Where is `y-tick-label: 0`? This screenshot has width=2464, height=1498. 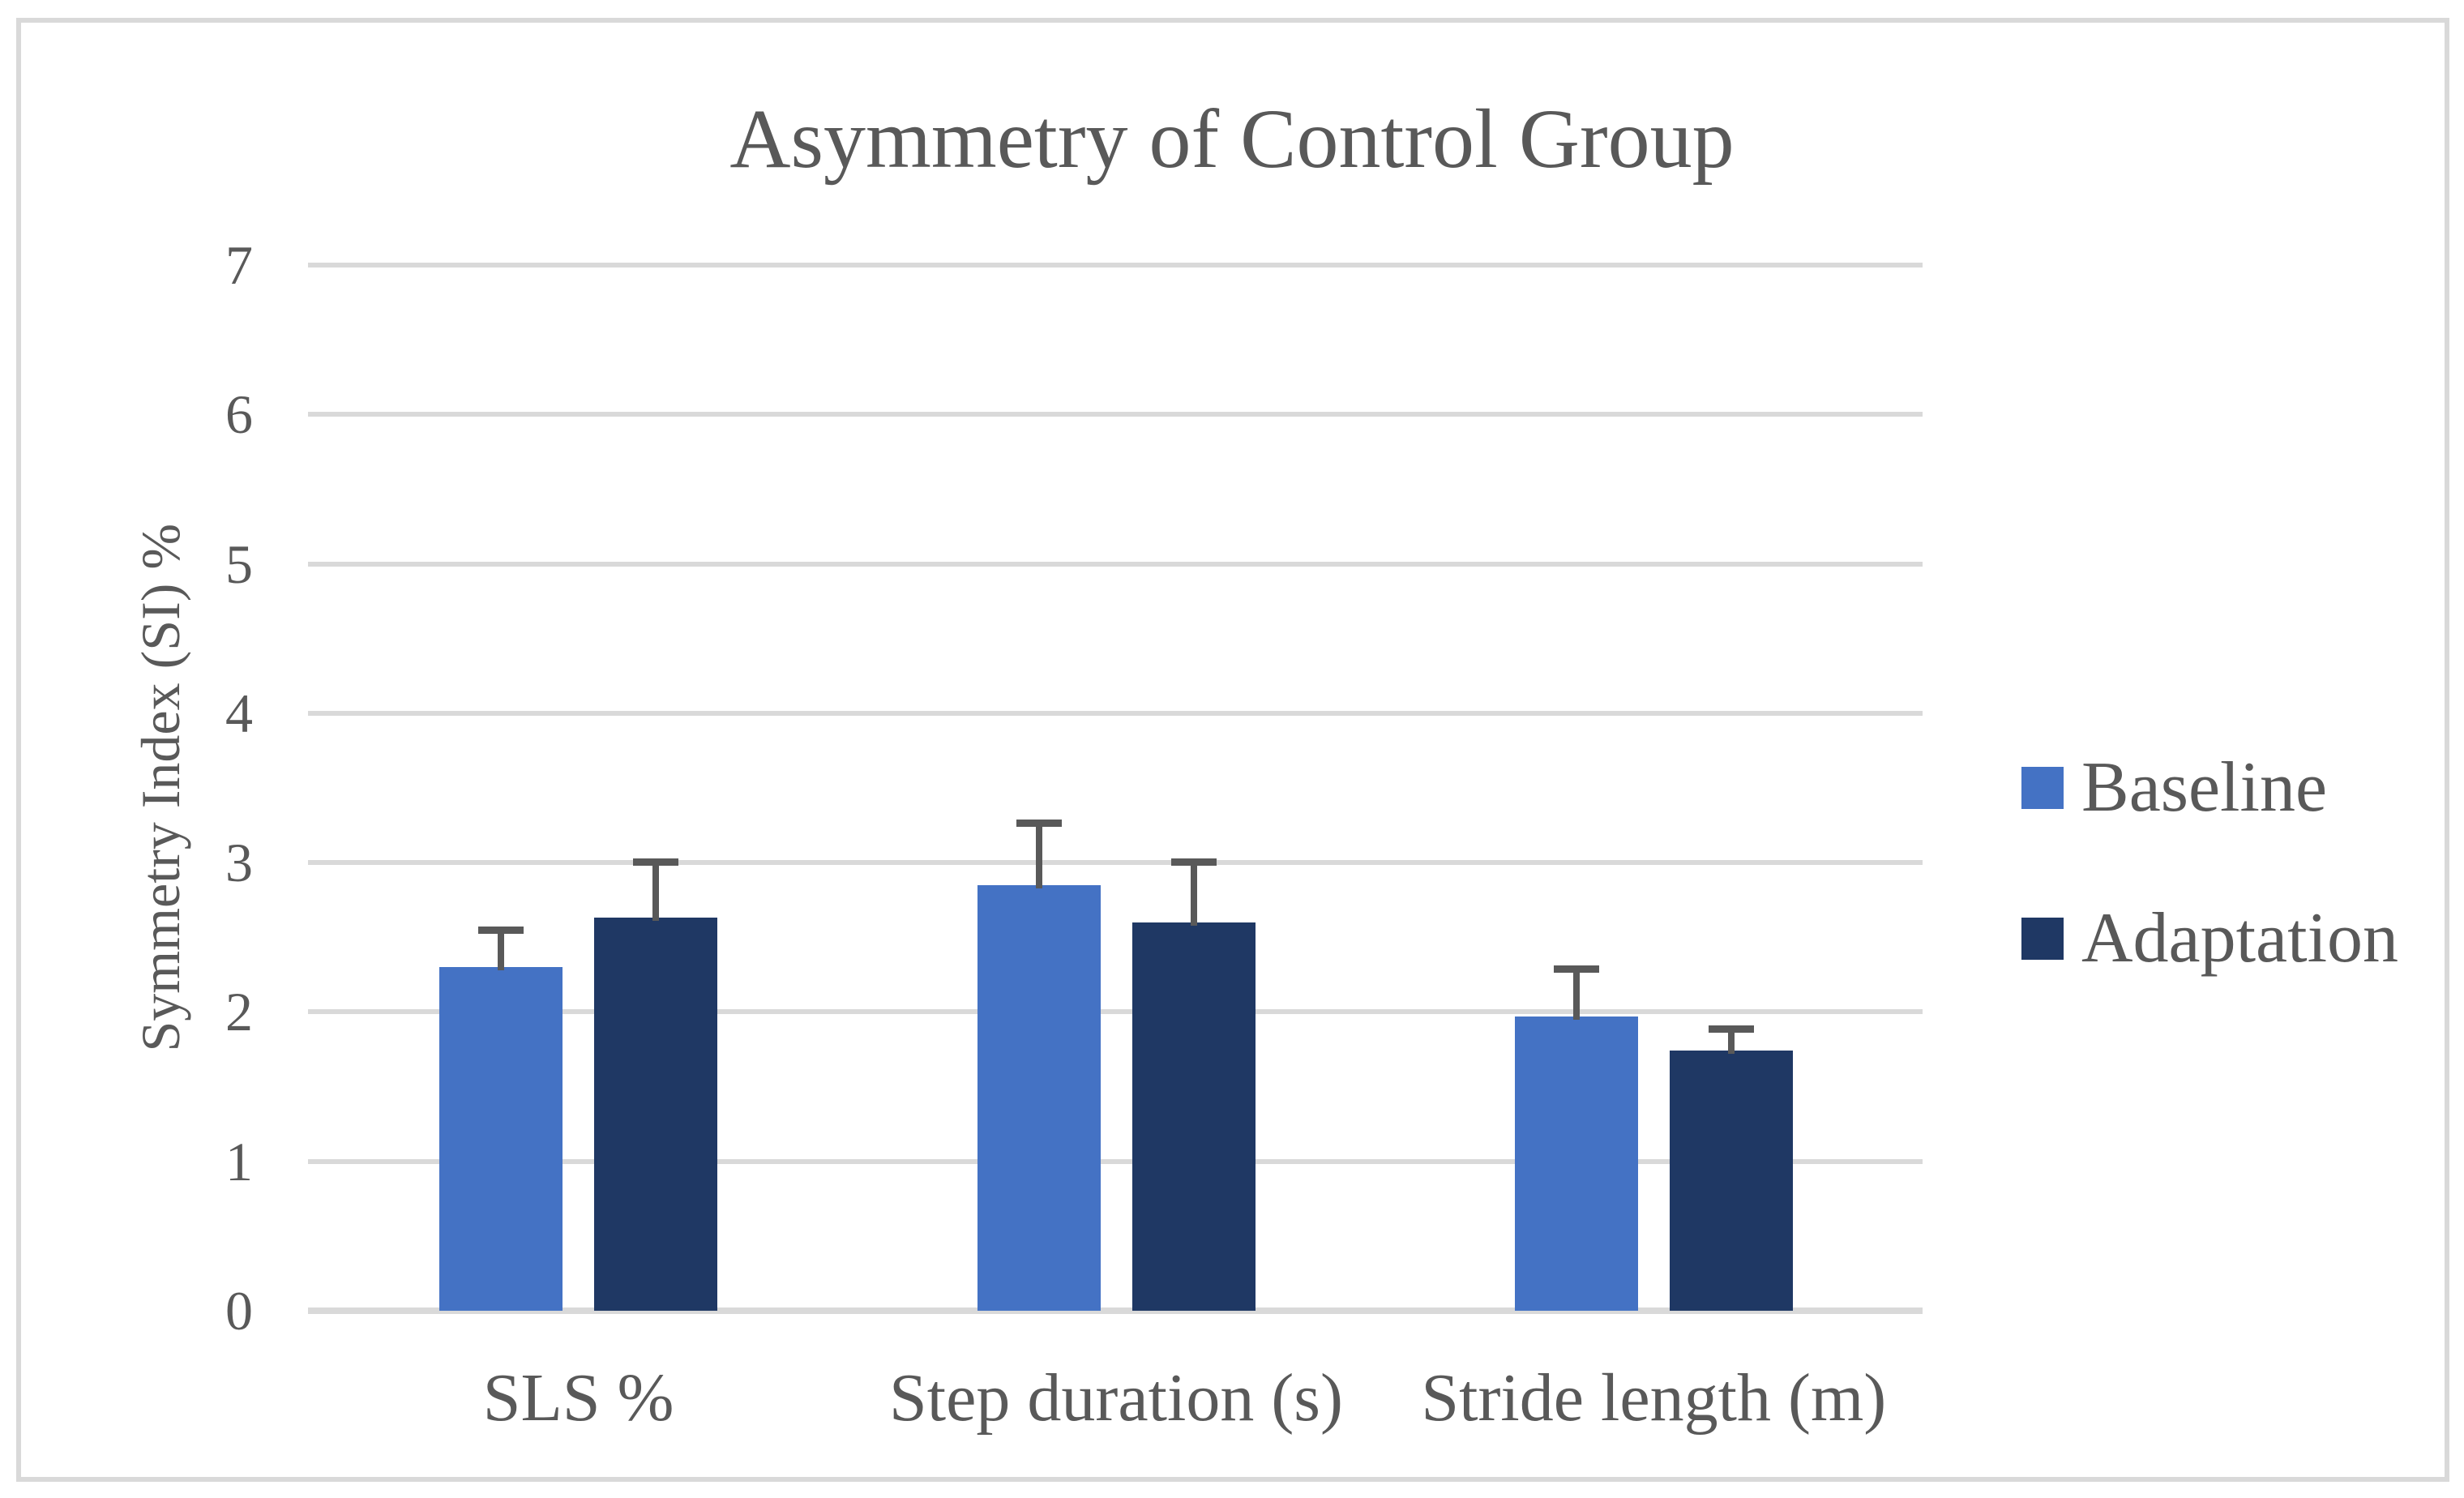
y-tick-label: 0 is located at coordinates (239, 1311).